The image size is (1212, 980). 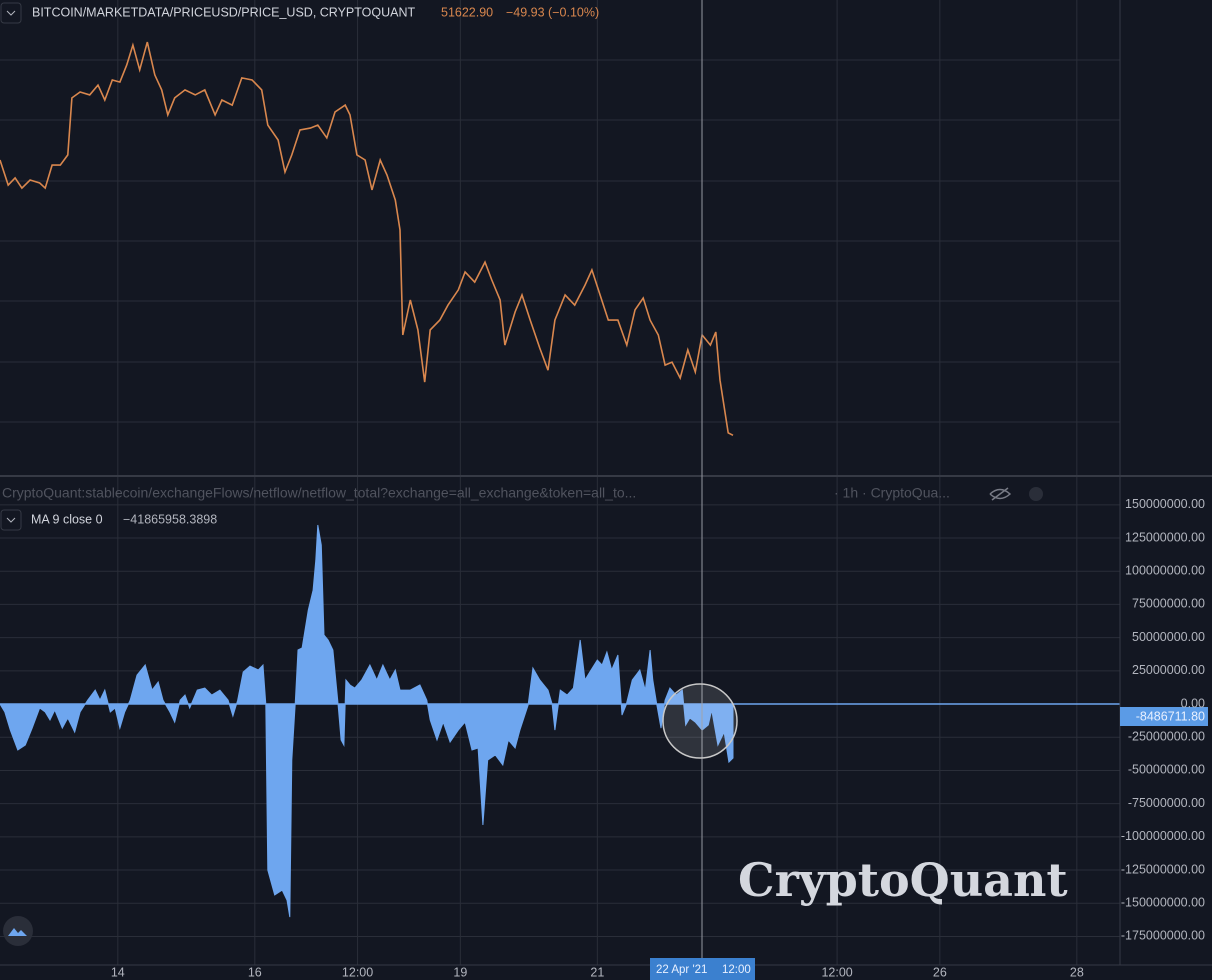 I want to click on x-tick-label: 19, so click(x=460, y=972).